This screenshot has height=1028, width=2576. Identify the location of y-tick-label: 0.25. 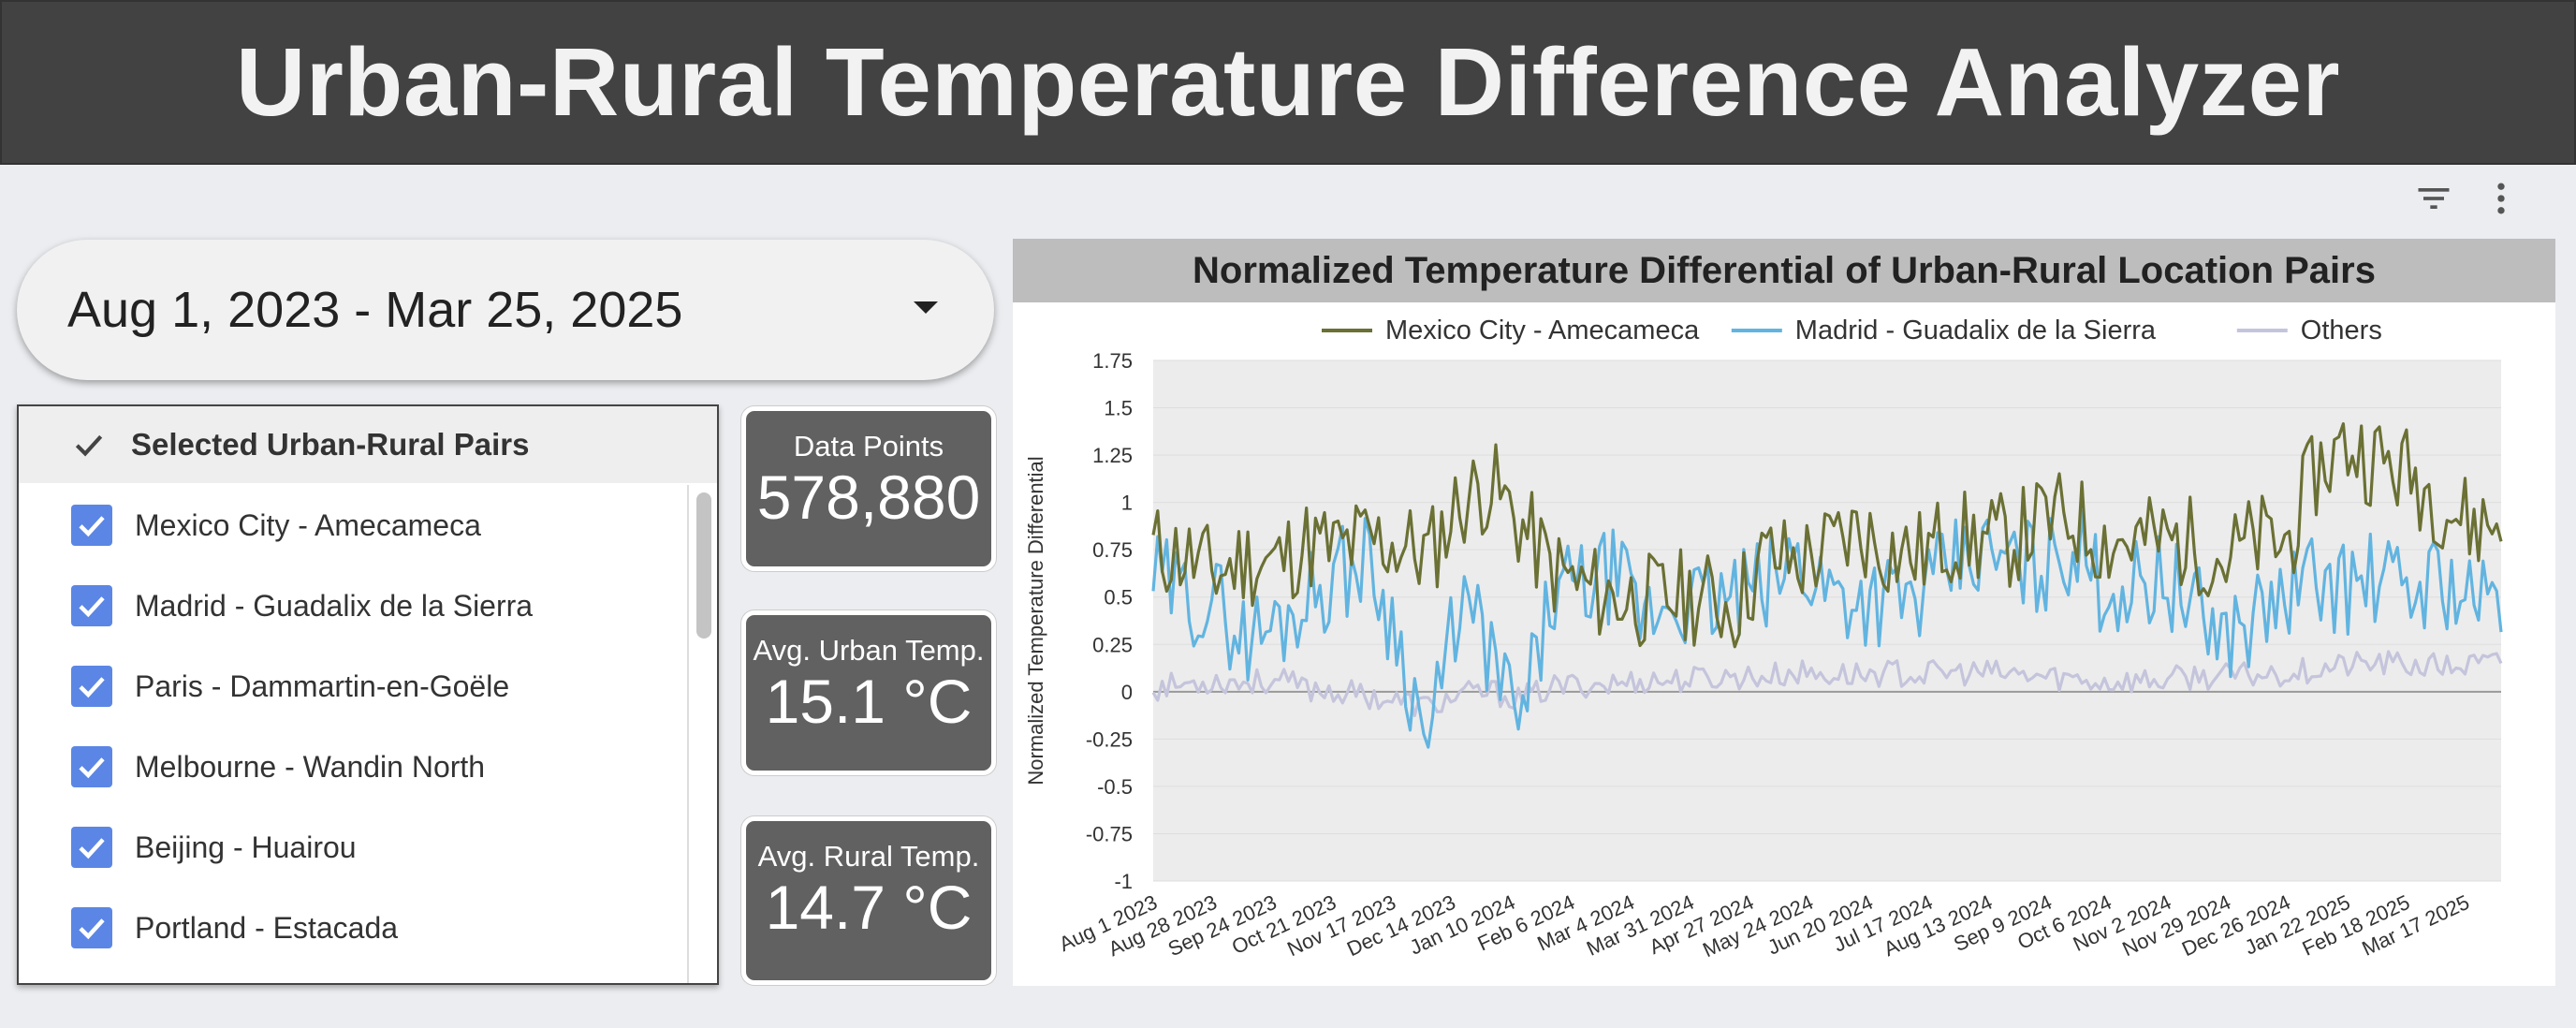
(1112, 644).